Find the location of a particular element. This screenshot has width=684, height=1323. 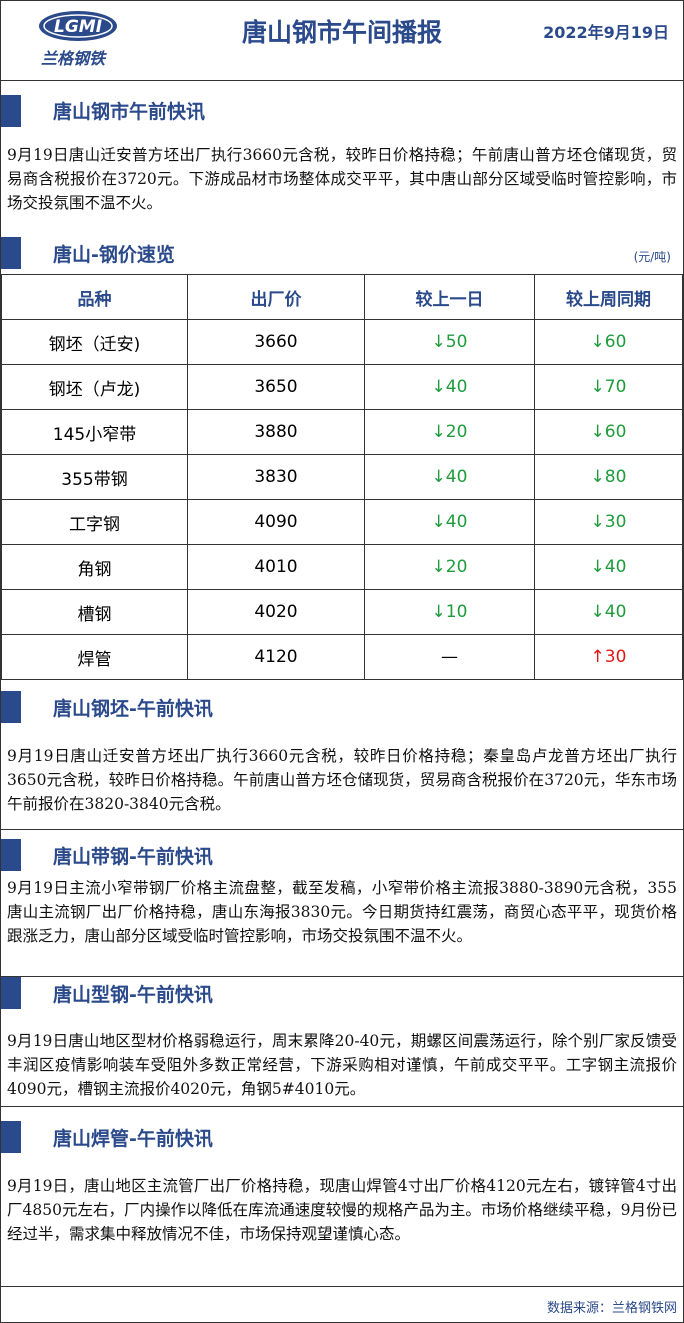

logo-name: 兰格钢铁 is located at coordinates (73, 58).